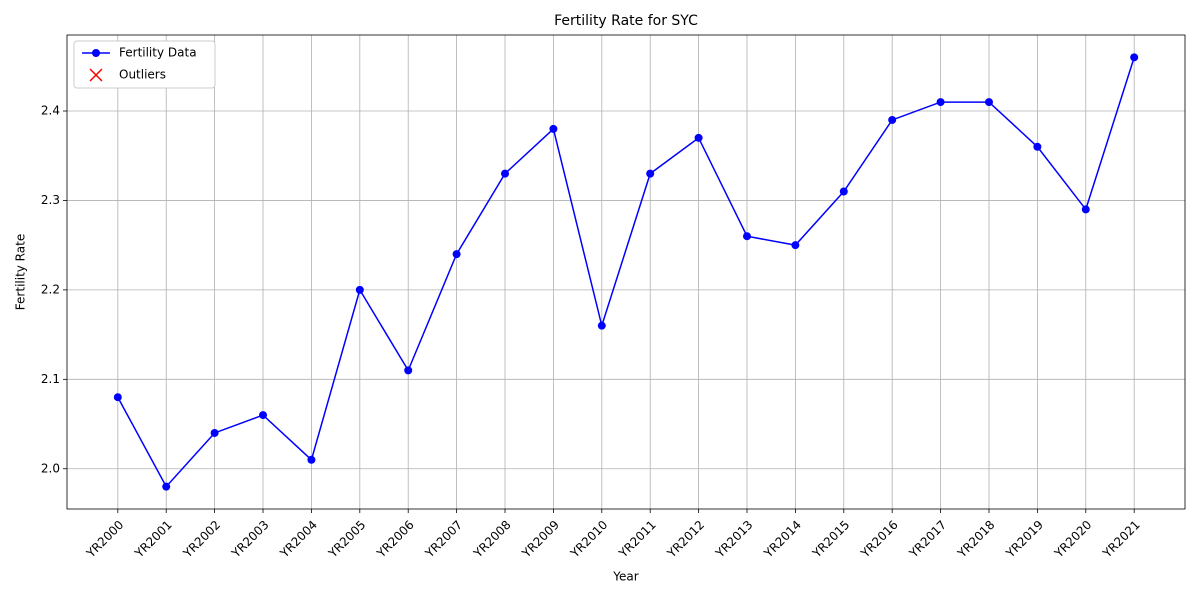 This screenshot has width=1200, height=600. Describe the element at coordinates (201, 539) in the screenshot. I see `x-tick-label: YR2002` at that location.